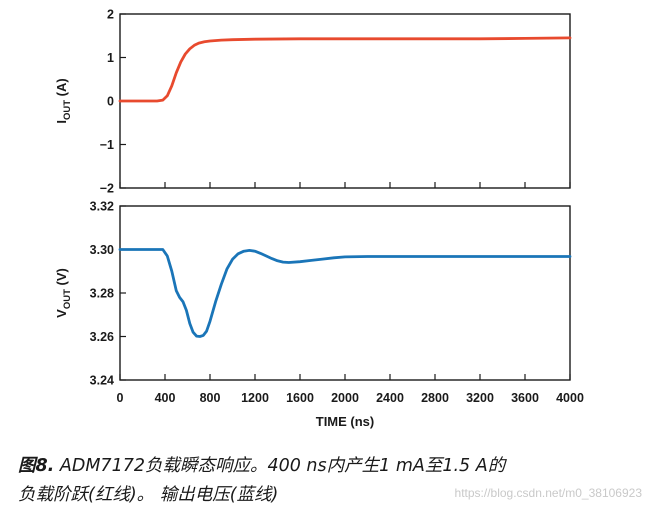  Describe the element at coordinates (345, 398) in the screenshot. I see `time-x-tick-label: 2000` at that location.